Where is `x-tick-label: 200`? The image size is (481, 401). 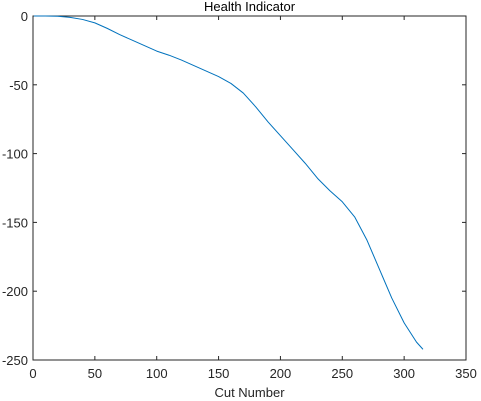
x-tick-label: 200 is located at coordinates (281, 373).